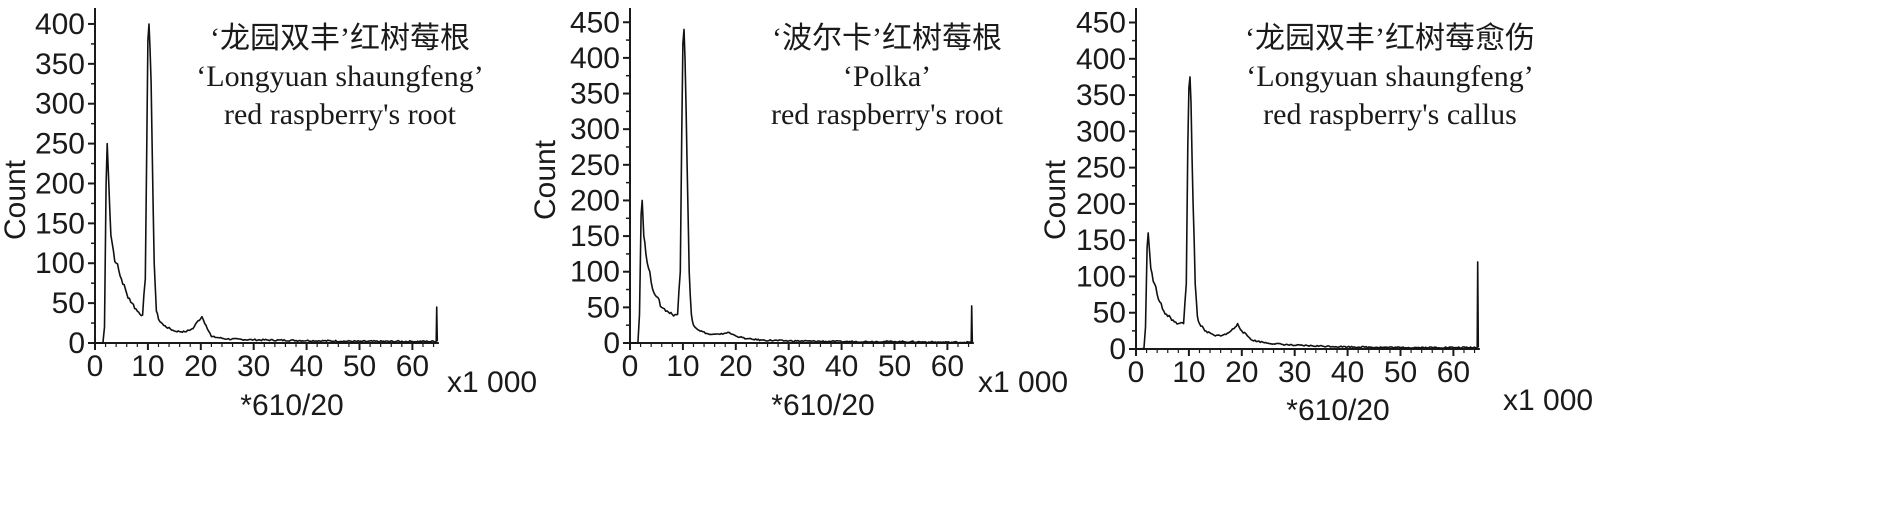 Image resolution: width=1890 pixels, height=517 pixels. Describe the element at coordinates (887, 114) in the screenshot. I see `chart-annotation-line-2-3: red raspberry's root` at that location.